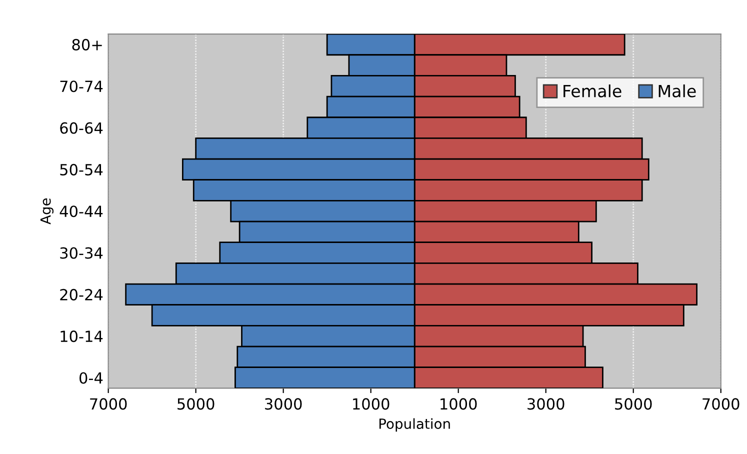 The image size is (747, 454). What do you see at coordinates (81, 86) in the screenshot?
I see `y-tick-label: 70-74` at bounding box center [81, 86].